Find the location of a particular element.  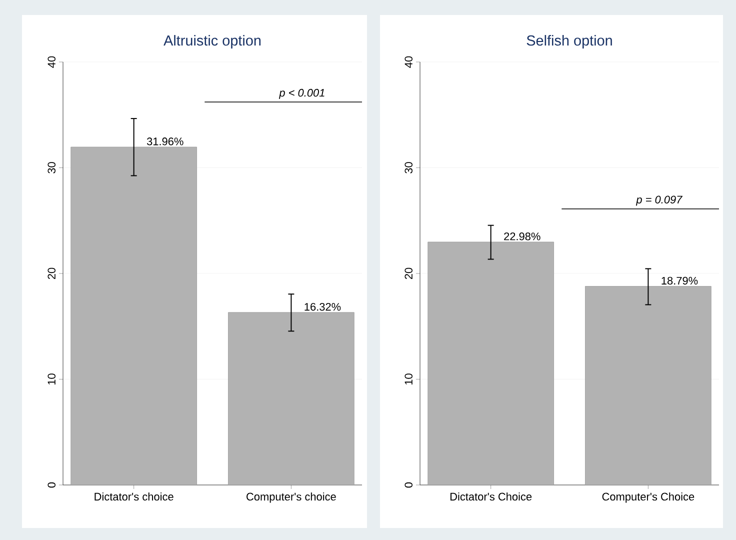

annotation: p = 0.097 is located at coordinates (659, 201).